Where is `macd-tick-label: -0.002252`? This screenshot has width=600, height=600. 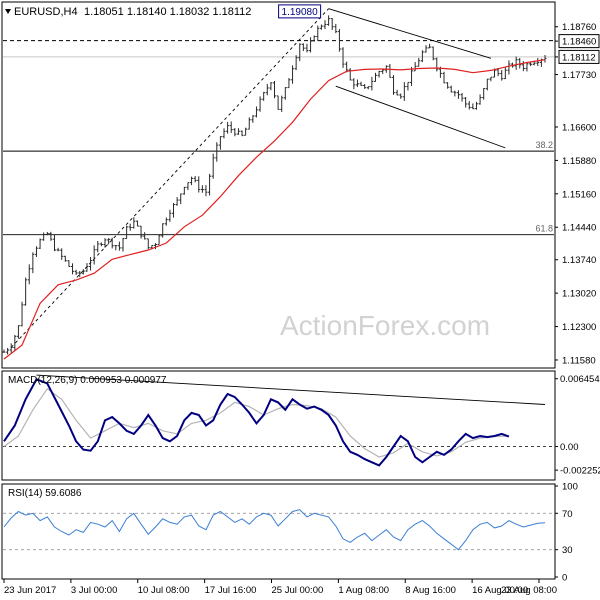
macd-tick-label: -0.002252 is located at coordinates (580, 471).